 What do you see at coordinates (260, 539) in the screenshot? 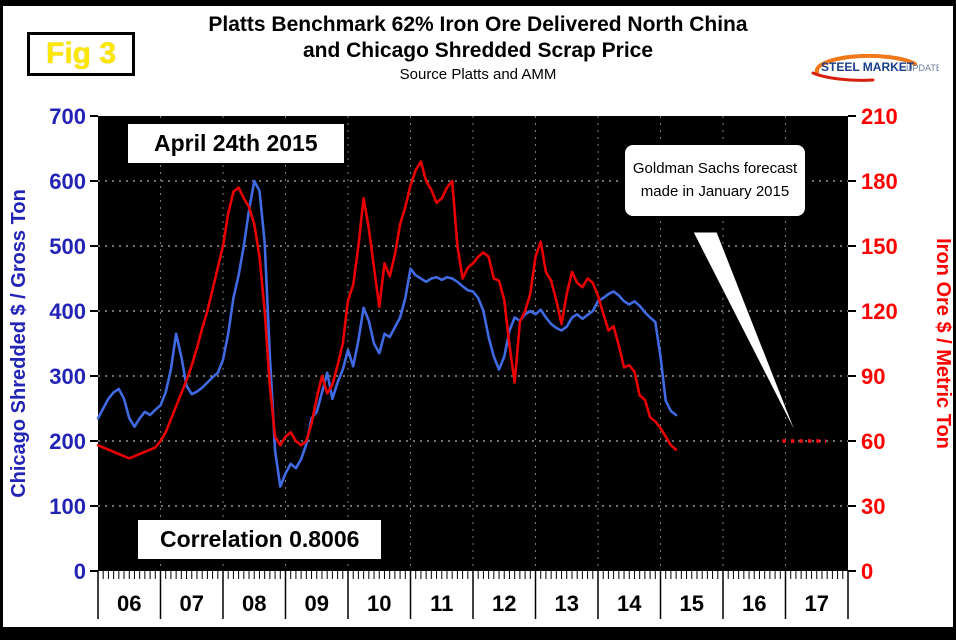
I see `correlation-label: Correlation 0.8006` at bounding box center [260, 539].